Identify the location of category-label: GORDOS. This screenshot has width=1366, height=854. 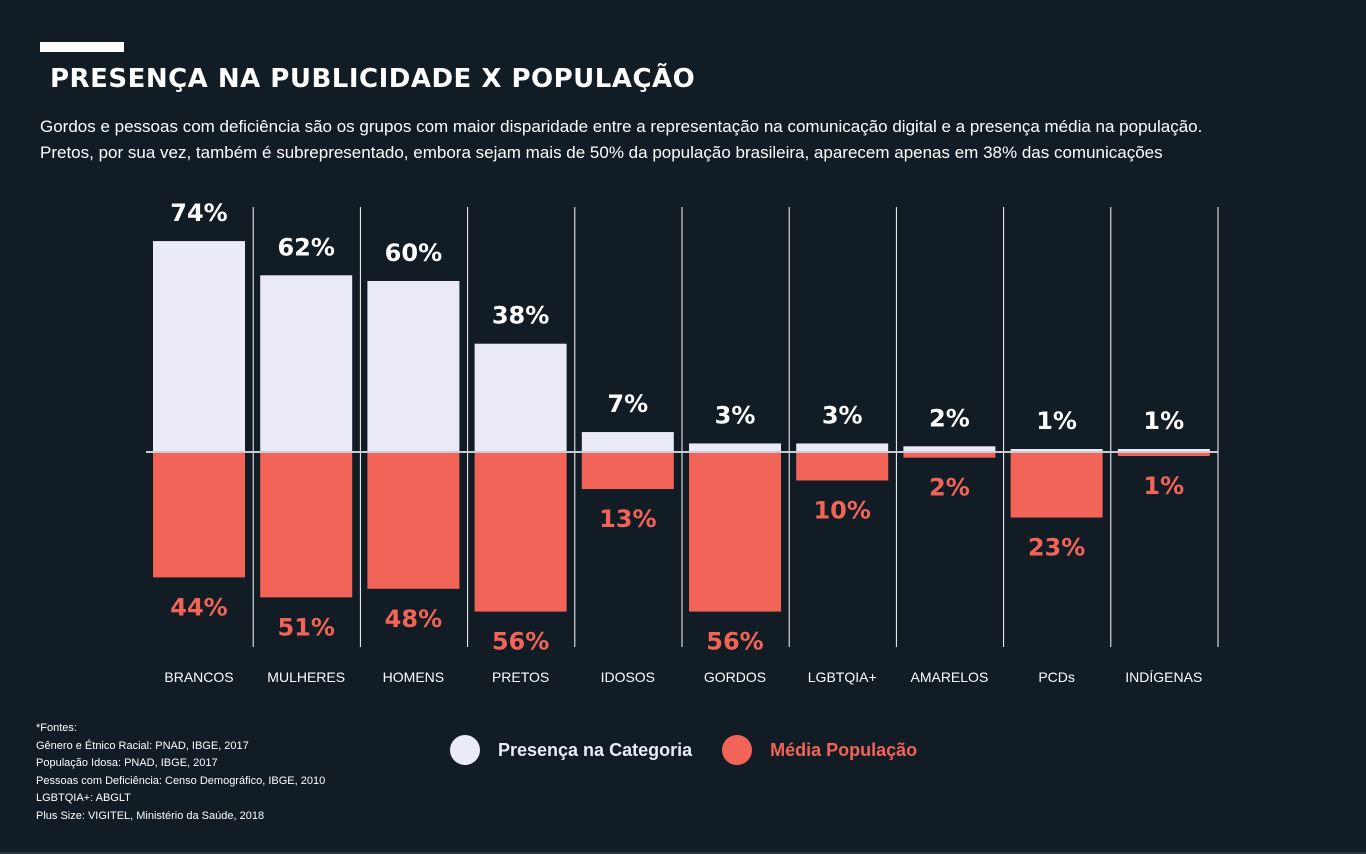
(735, 677).